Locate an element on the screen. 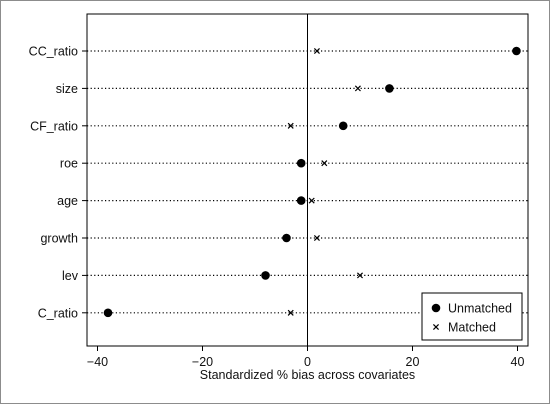  legend-box is located at coordinates (472, 316).